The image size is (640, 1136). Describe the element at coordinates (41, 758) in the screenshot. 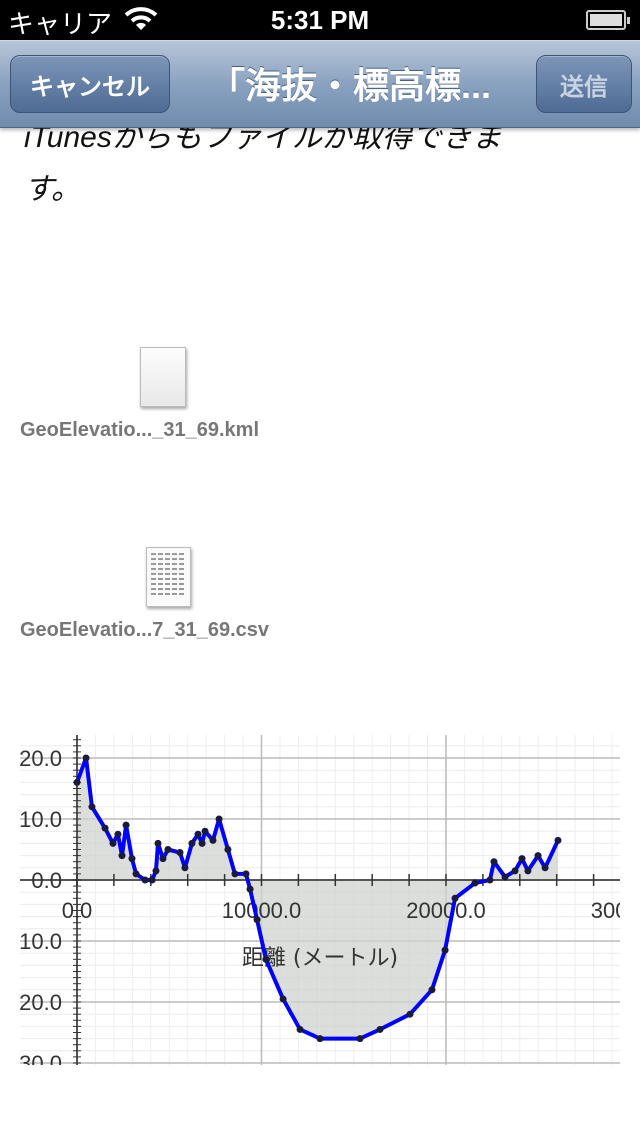

I see `y-tick-label: 20.0` at that location.